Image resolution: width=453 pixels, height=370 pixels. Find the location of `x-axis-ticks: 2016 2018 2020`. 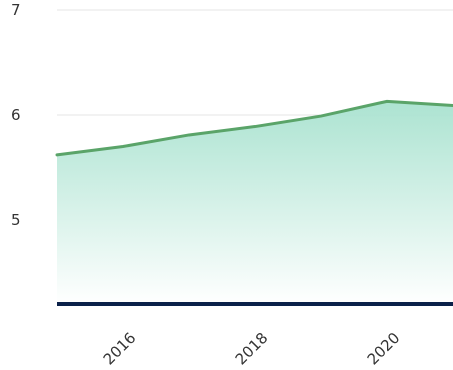

x-axis-ticks: 2016 2018 2020 is located at coordinates (252, 349).